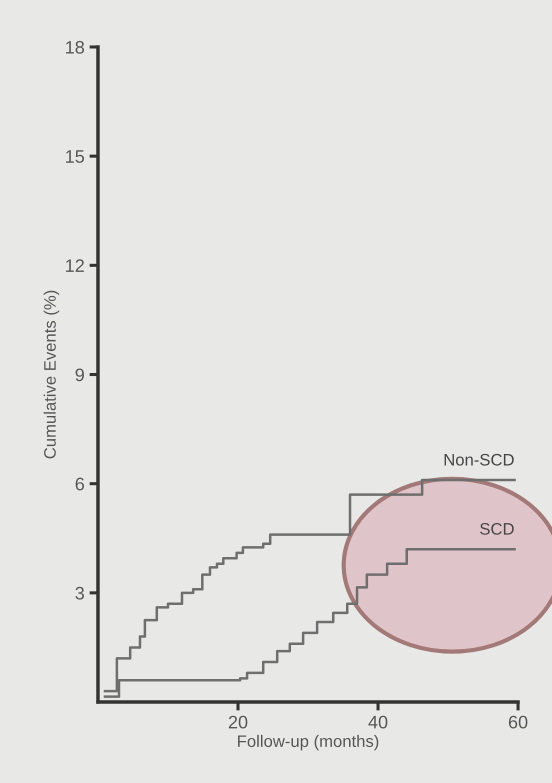 This screenshot has width=552, height=783. What do you see at coordinates (479, 460) in the screenshot?
I see `series-label: Non-SCD` at bounding box center [479, 460].